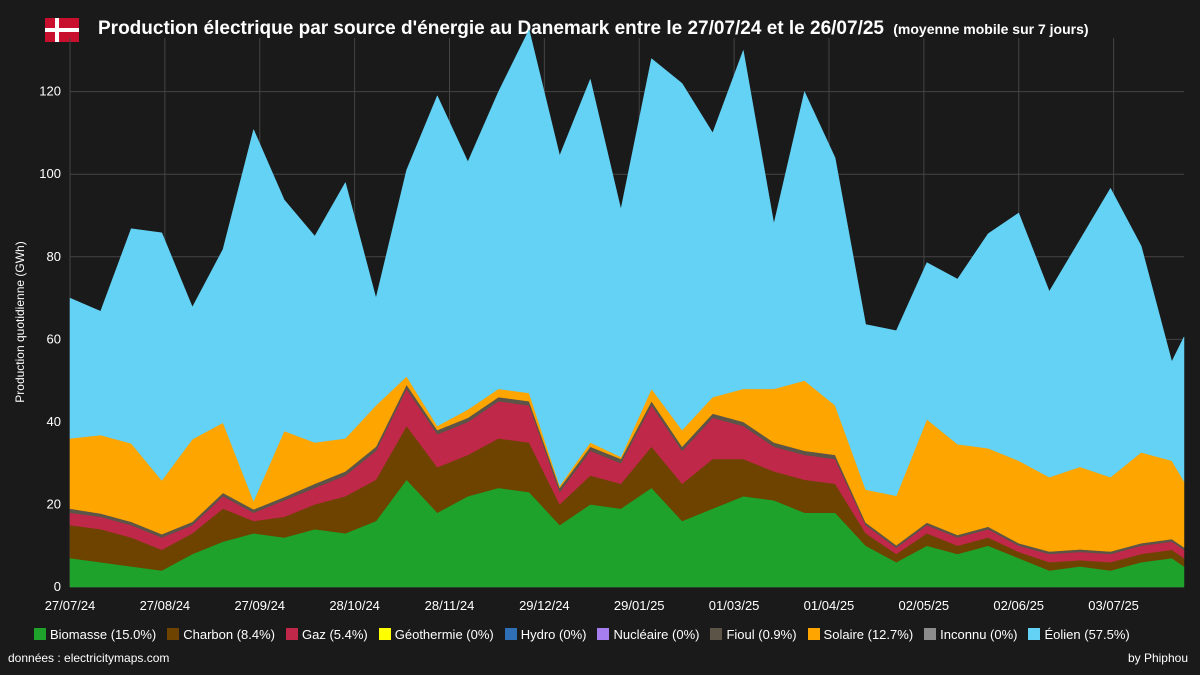 The height and width of the screenshot is (675, 1200). What do you see at coordinates (165, 605) in the screenshot?
I see `x-tick-label: 27/08/24` at bounding box center [165, 605].